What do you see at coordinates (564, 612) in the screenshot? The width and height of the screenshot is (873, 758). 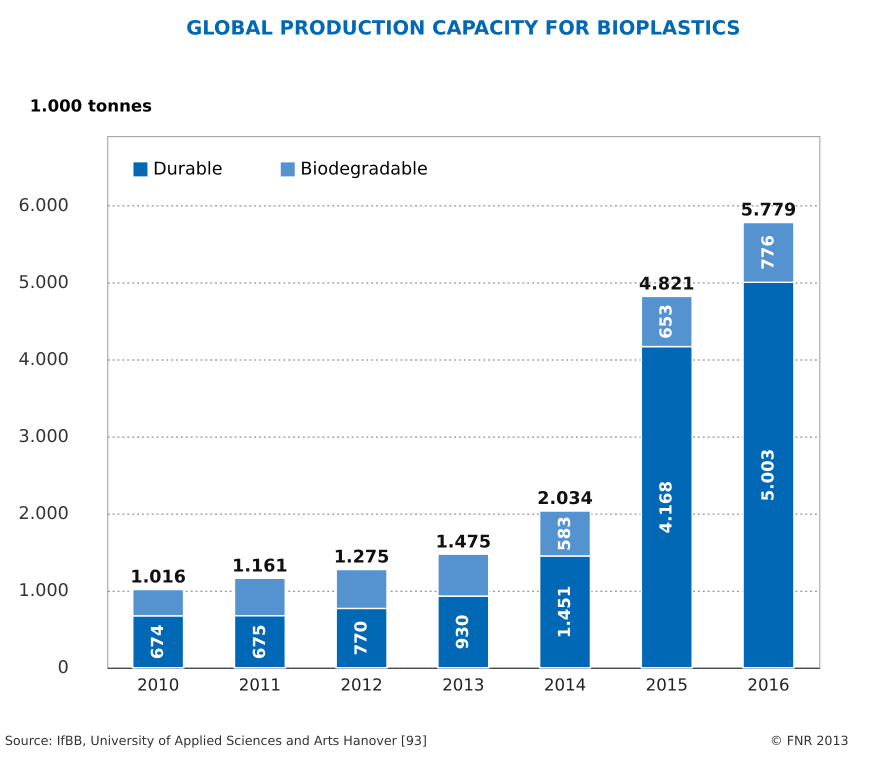 I see `data-label: 1.451` at bounding box center [564, 612].